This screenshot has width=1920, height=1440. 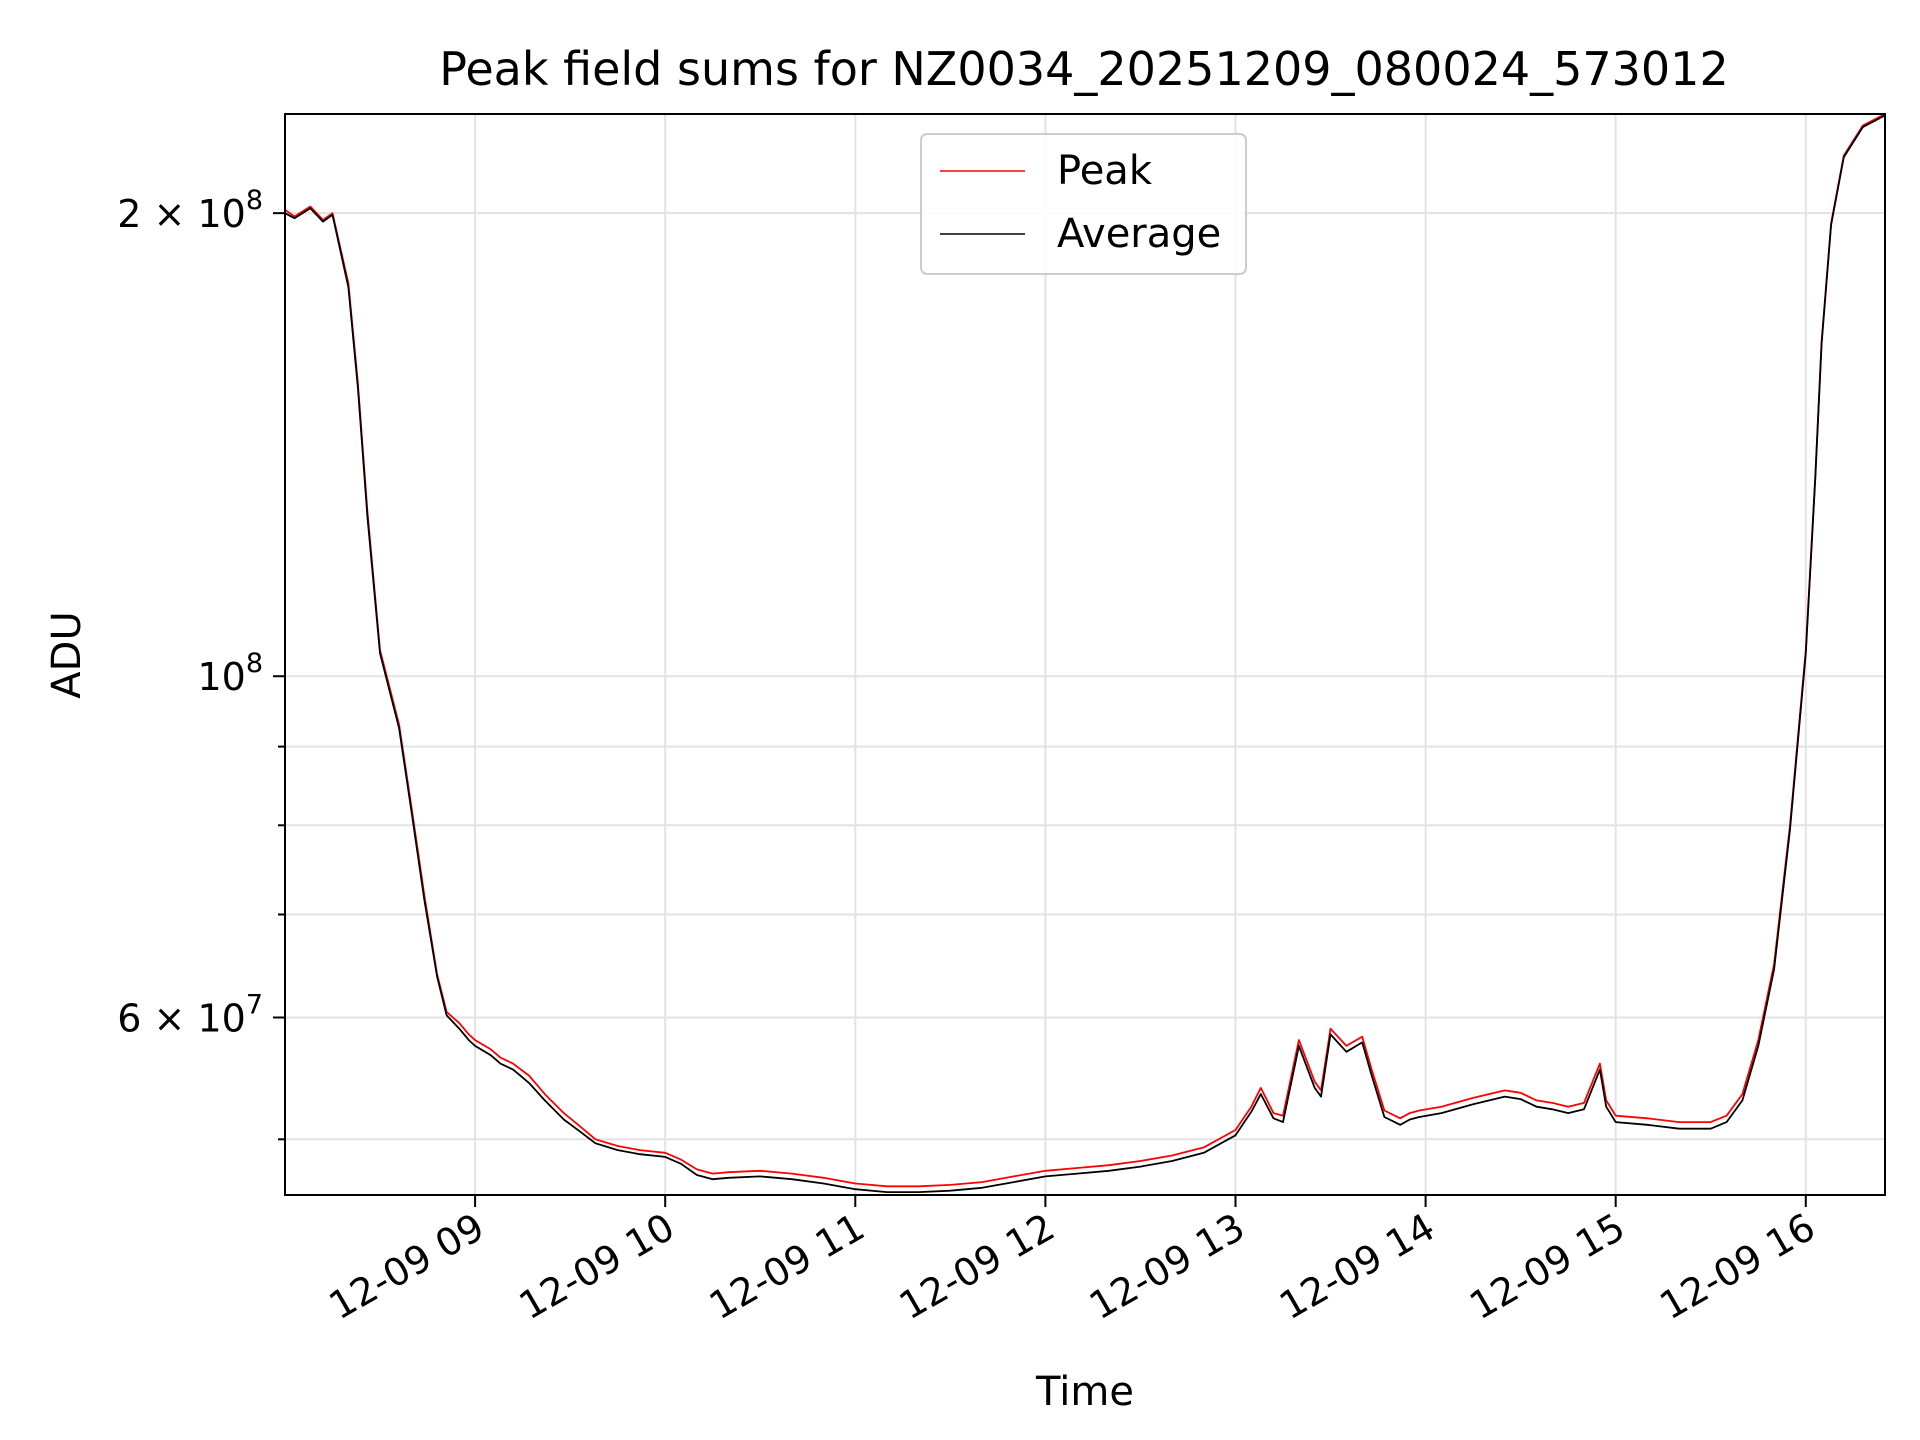 What do you see at coordinates (190, 210) in the screenshot?
I see `y-tick-label: 2 × 108` at bounding box center [190, 210].